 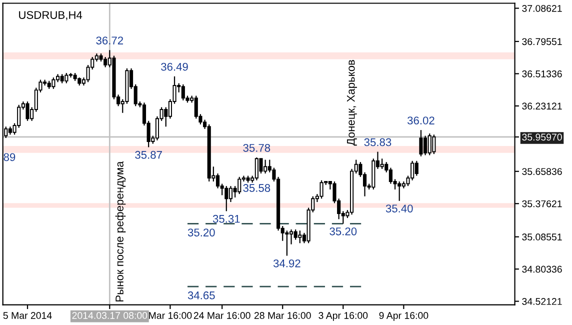 I want to click on band-label: 89, so click(x=10, y=157).